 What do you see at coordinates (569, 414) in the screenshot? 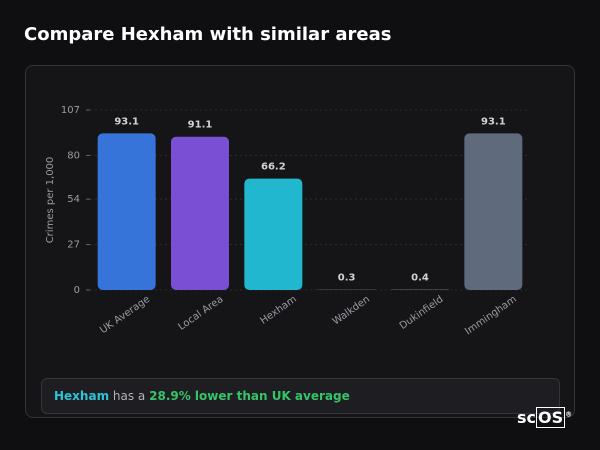
I see `logo-mark: ®` at bounding box center [569, 414].